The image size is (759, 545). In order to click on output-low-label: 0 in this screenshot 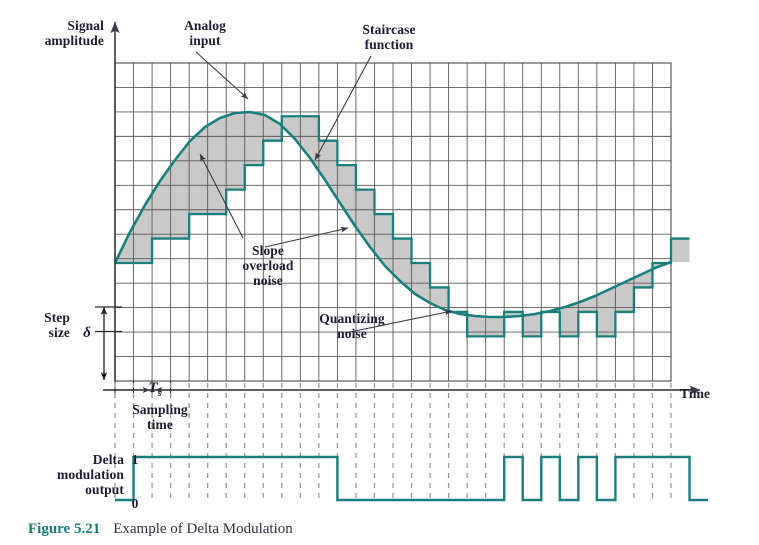, I will do `click(135, 503)`.